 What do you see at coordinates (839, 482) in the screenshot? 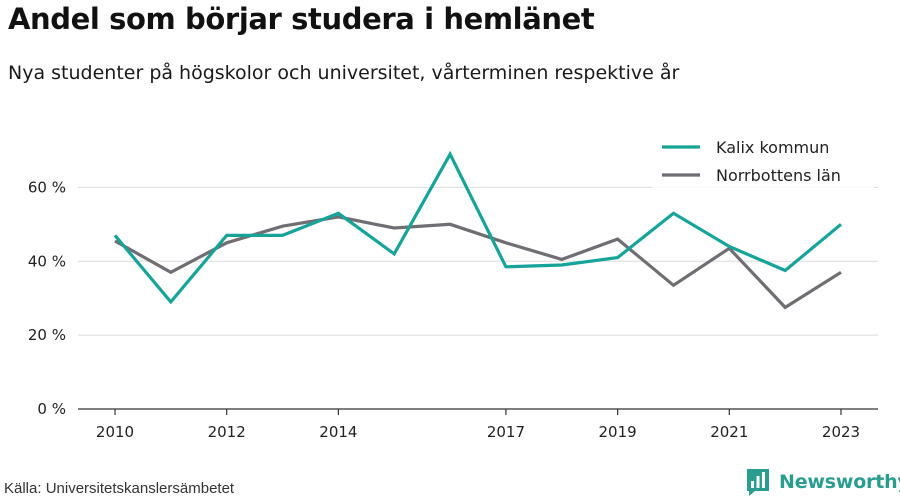
I see `brand-name: Newsworthy` at bounding box center [839, 482].